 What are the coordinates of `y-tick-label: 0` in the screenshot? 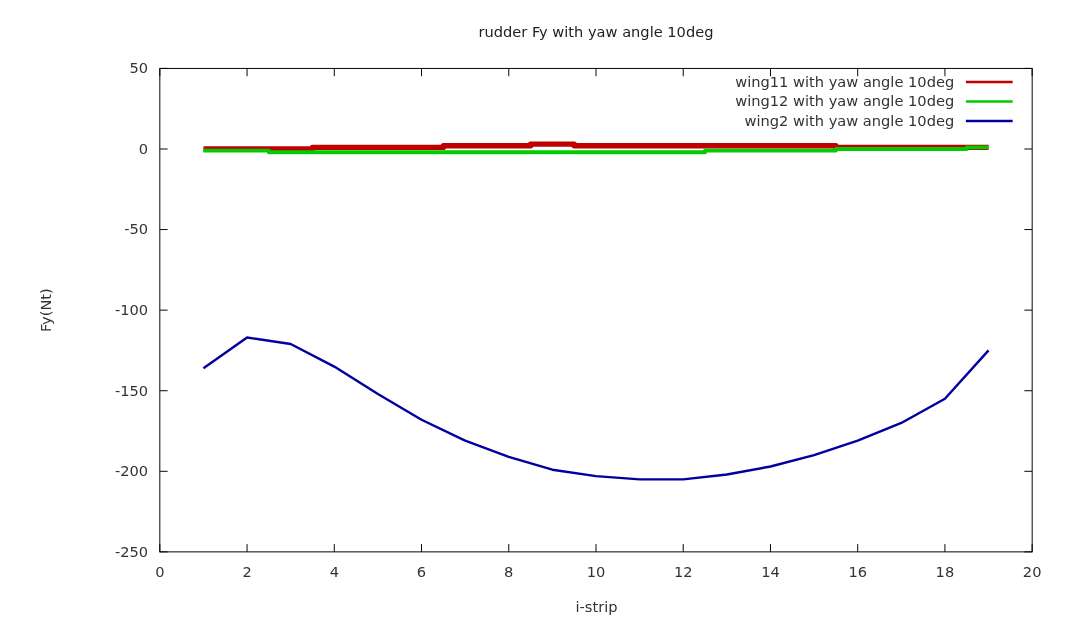 It's located at (143, 148).